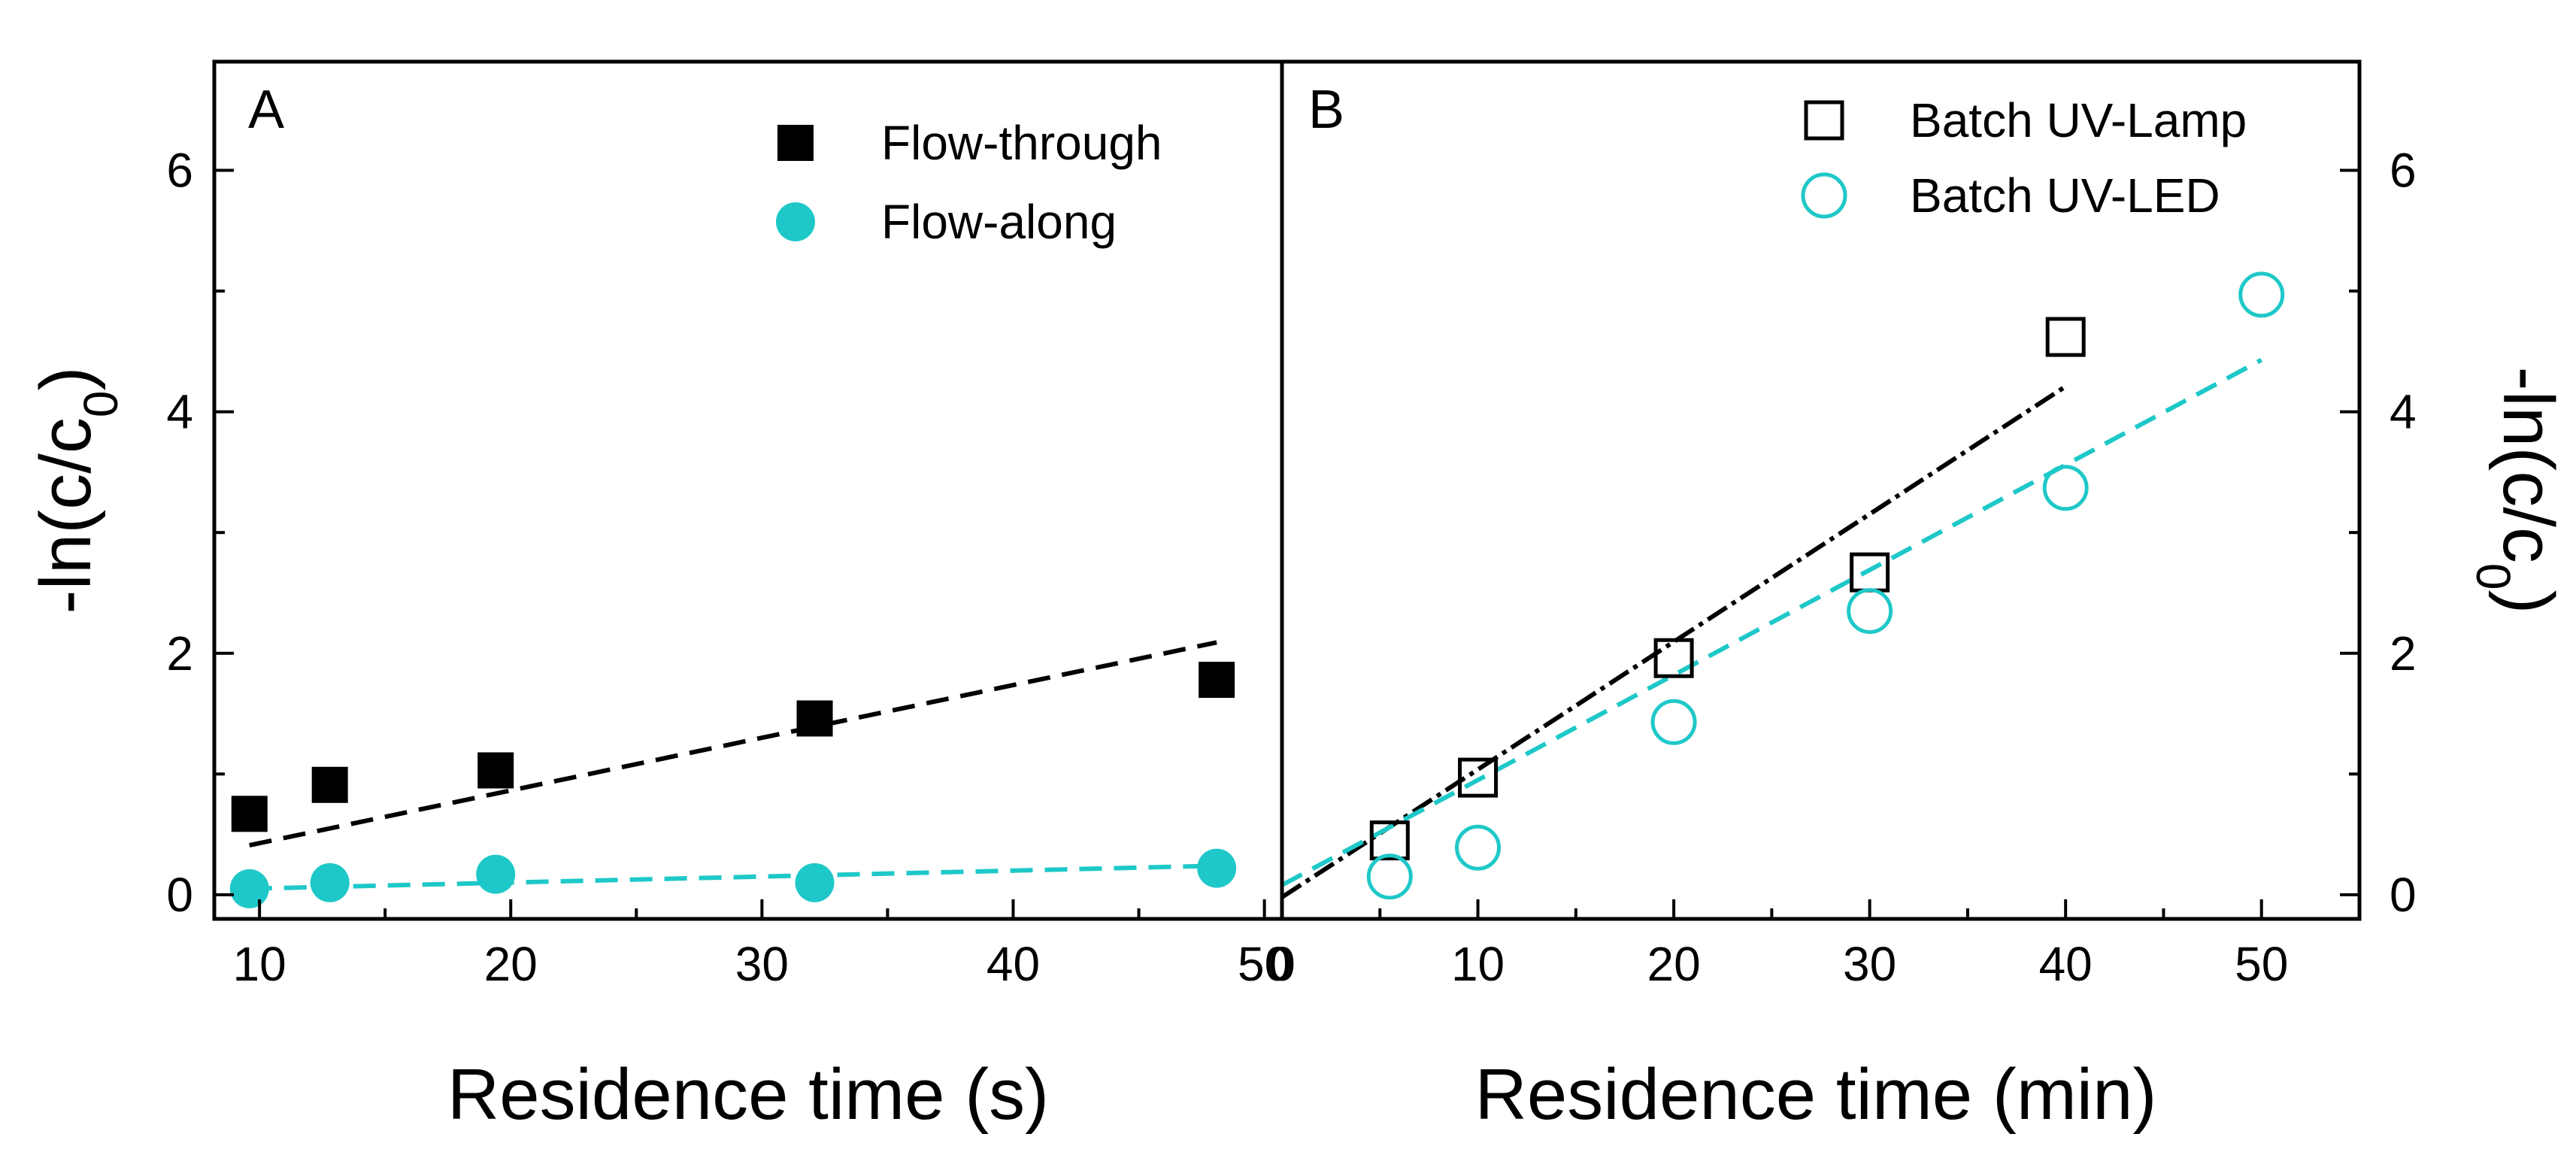 The width and height of the screenshot is (2576, 1149). I want to click on legend-label: Flow-along, so click(999, 222).